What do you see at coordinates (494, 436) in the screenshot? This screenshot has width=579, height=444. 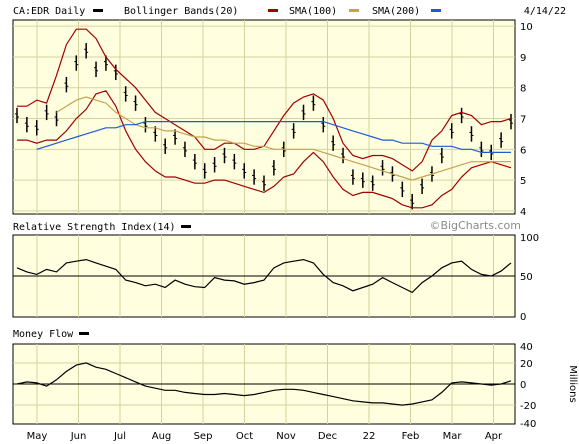 I see `x-tick-label: Apr` at bounding box center [494, 436].